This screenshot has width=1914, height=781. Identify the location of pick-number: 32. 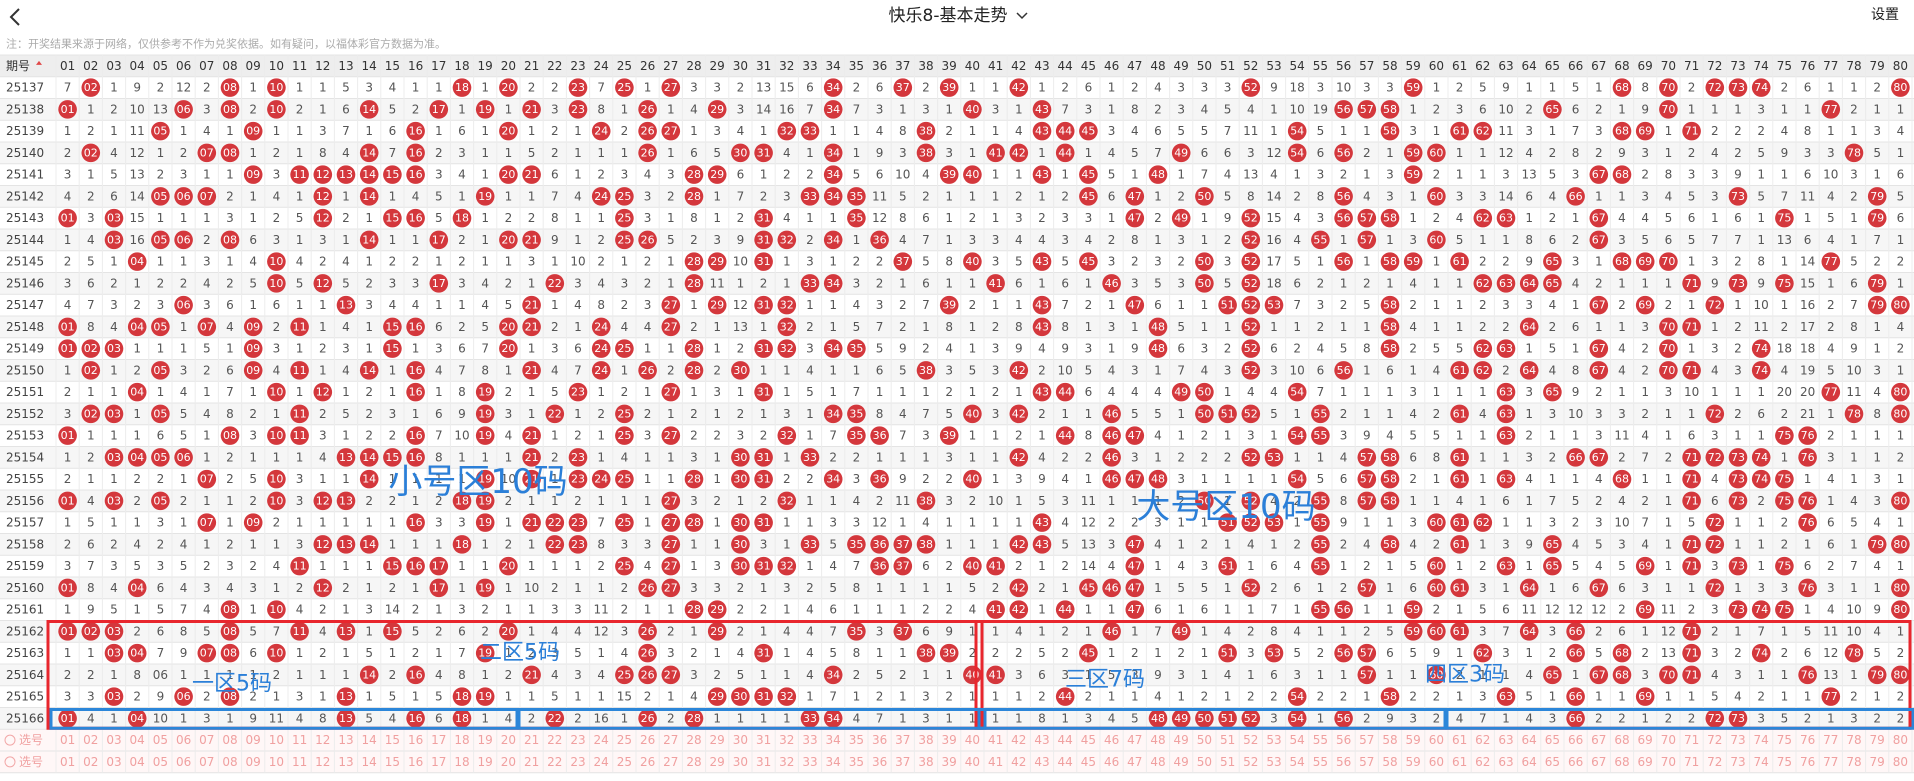
(786, 762).